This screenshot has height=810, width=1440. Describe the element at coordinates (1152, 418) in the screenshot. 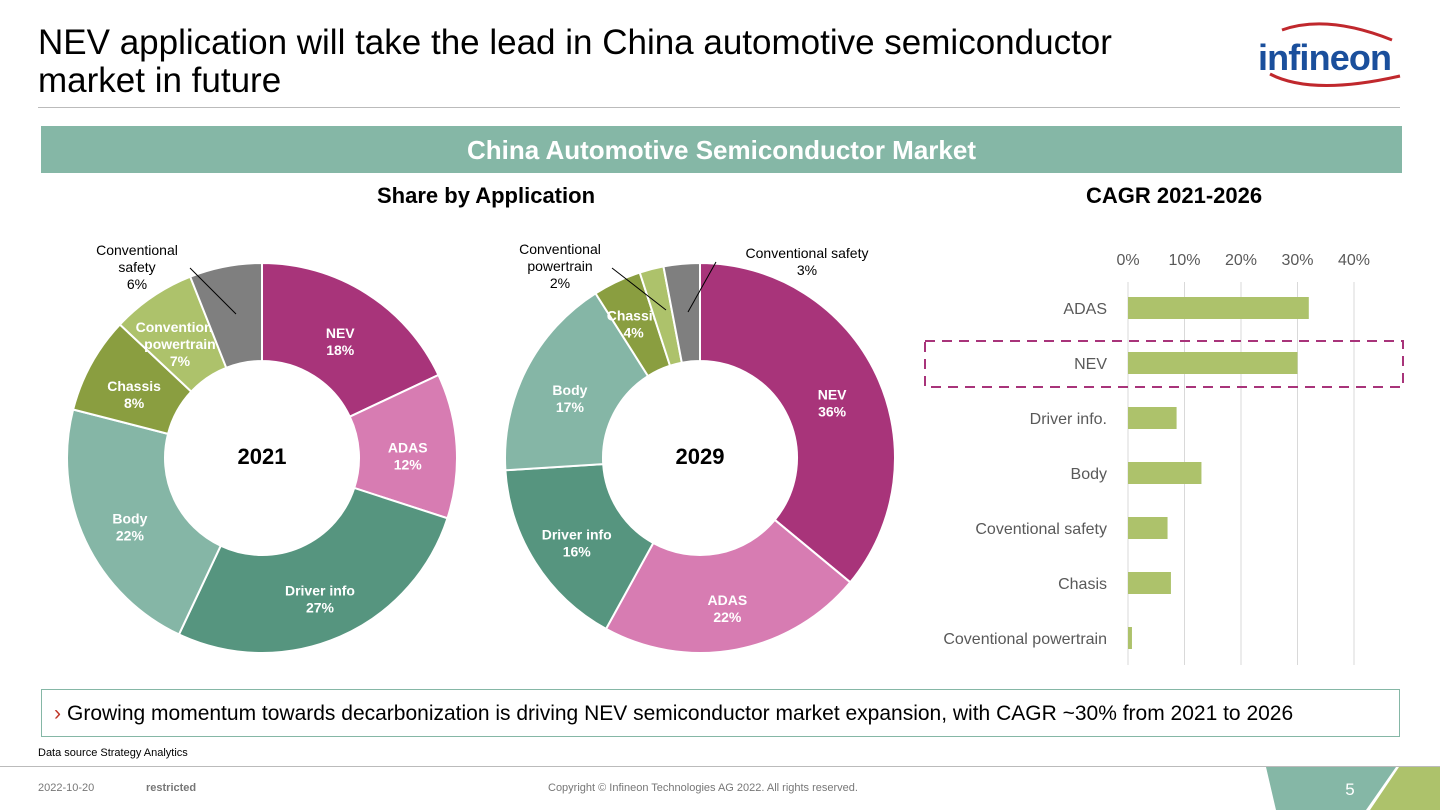

I see `bar-driver-info-` at that location.